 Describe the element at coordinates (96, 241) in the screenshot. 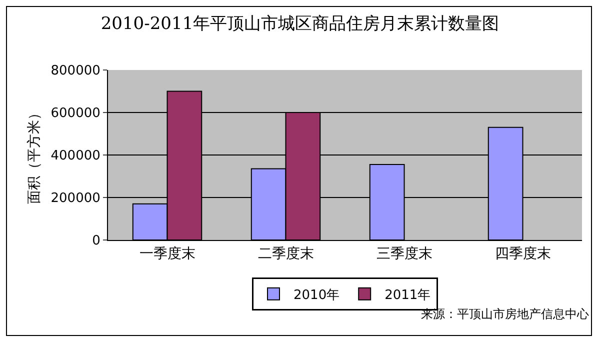

I see `y-tick-label: 0` at that location.